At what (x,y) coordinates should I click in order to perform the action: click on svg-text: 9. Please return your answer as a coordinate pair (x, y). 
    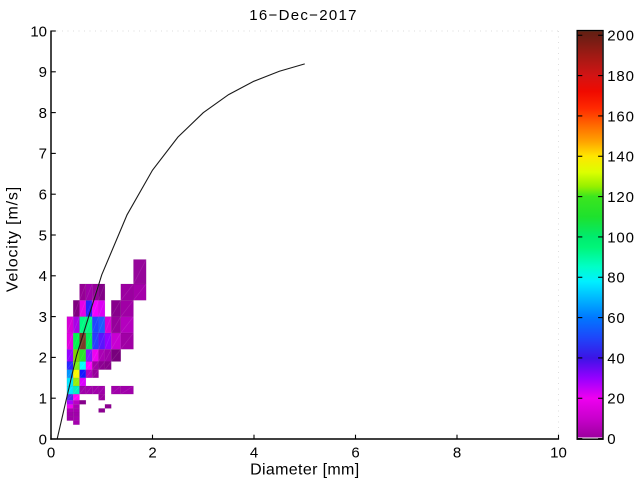
    Looking at the image, I should click on (43, 72).